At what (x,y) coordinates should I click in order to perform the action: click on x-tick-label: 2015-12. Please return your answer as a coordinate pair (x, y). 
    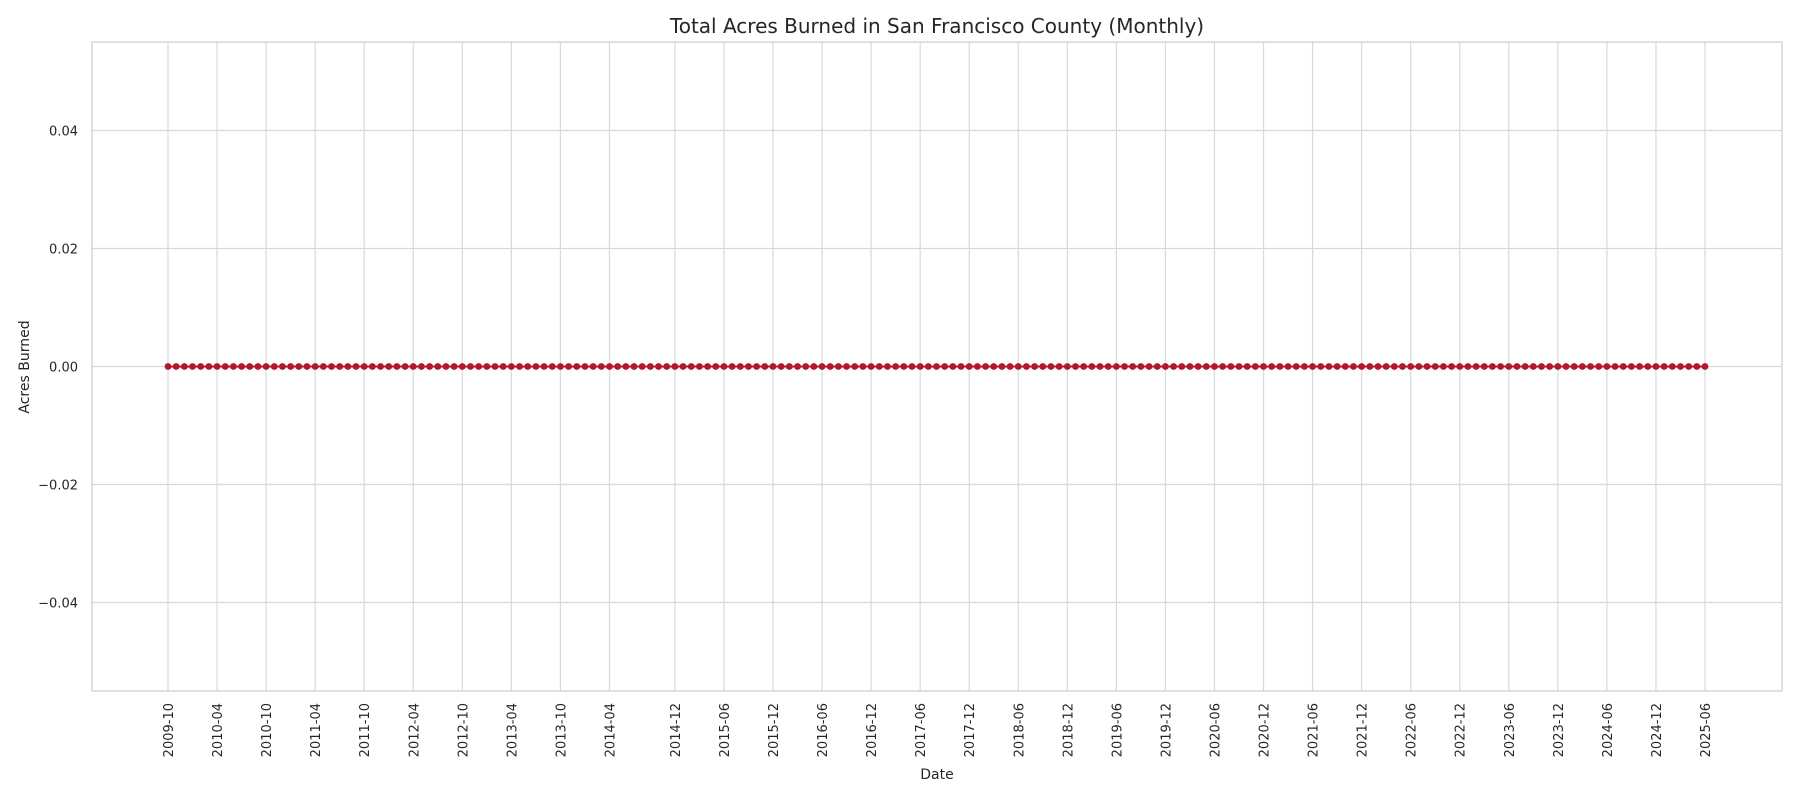
    Looking at the image, I should click on (774, 730).